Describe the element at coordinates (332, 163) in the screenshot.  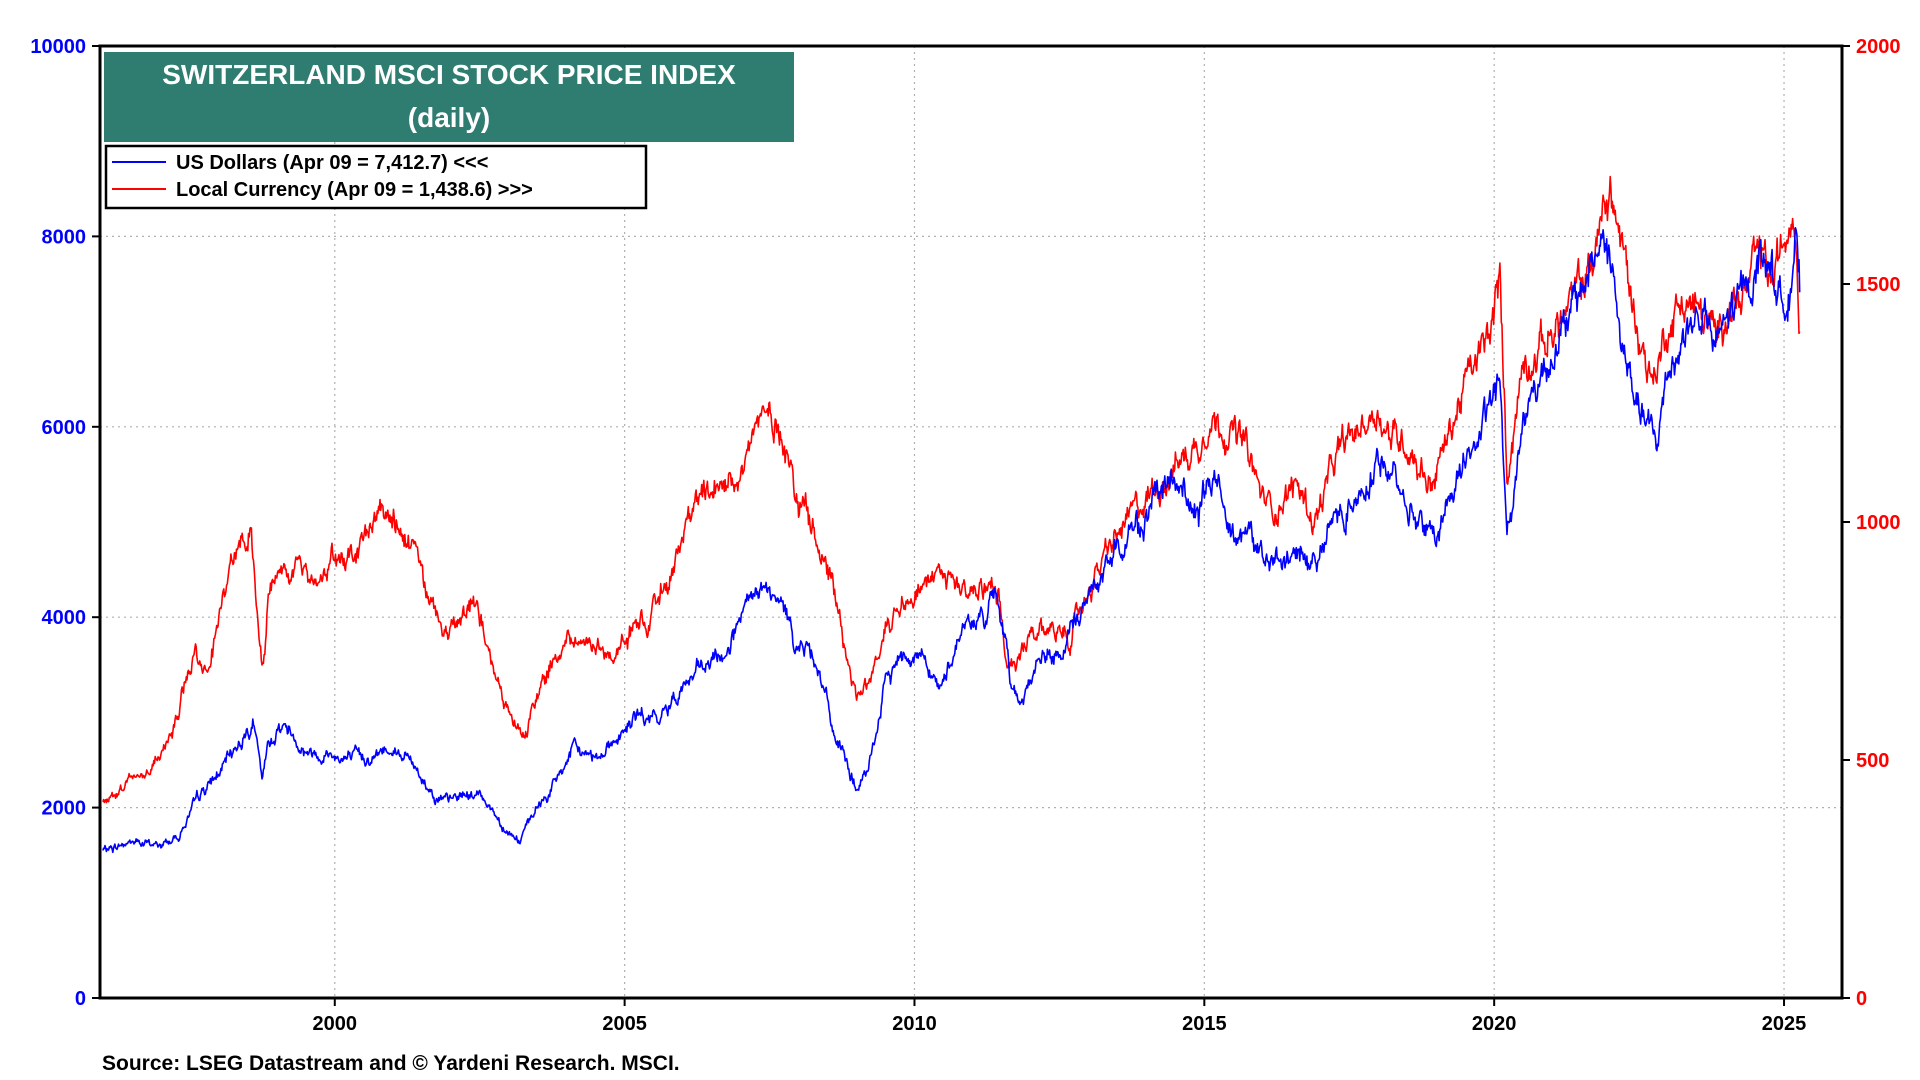
I see `legend-label-usd: US Dollars (Apr 09 = 7,412.7) <<<` at that location.